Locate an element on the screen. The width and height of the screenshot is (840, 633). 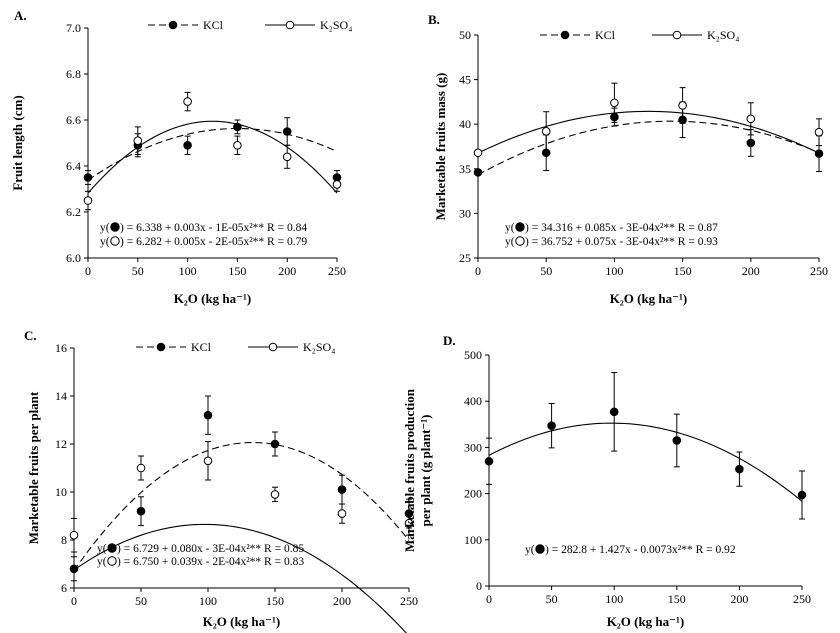
fit-curve-kcl is located at coordinates (212, 154).